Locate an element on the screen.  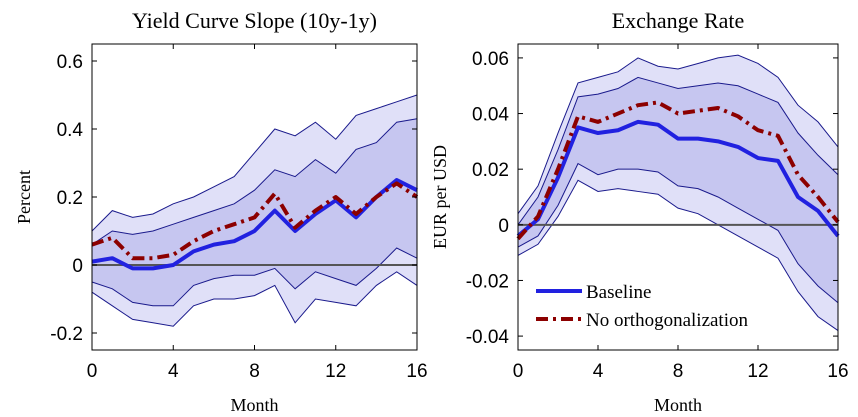
chart-title: Yield Curve Slope (10y-1y) is located at coordinates (254, 20).